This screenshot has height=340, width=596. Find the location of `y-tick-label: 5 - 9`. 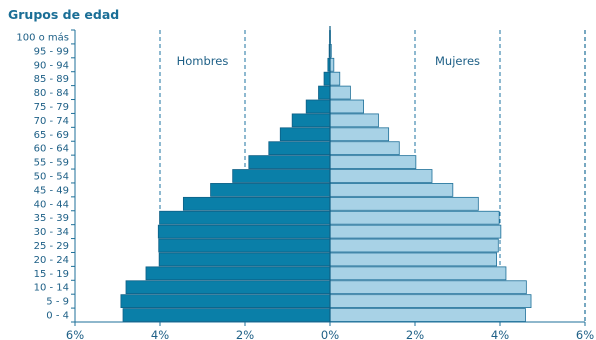

y-tick-label: 5 - 9 is located at coordinates (57, 302).